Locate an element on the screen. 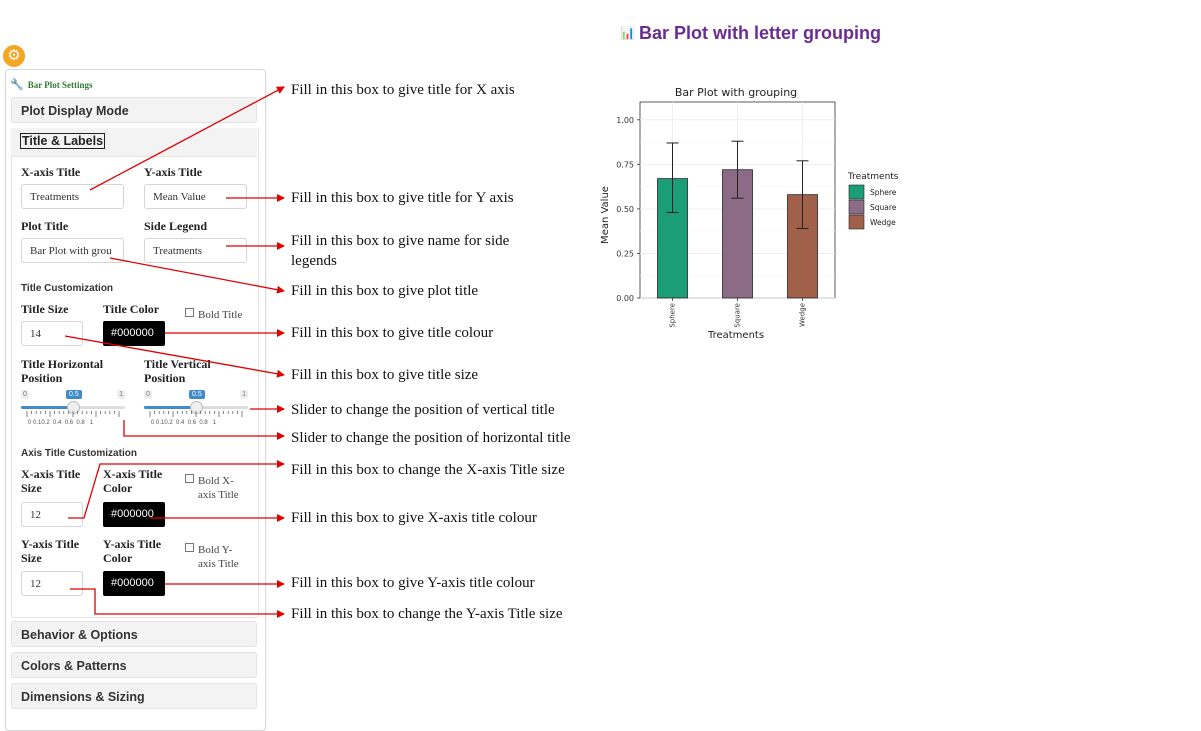 Image resolution: width=1201 pixels, height=731 pixels. y-axis-title-color-picker: #000000 is located at coordinates (134, 583).